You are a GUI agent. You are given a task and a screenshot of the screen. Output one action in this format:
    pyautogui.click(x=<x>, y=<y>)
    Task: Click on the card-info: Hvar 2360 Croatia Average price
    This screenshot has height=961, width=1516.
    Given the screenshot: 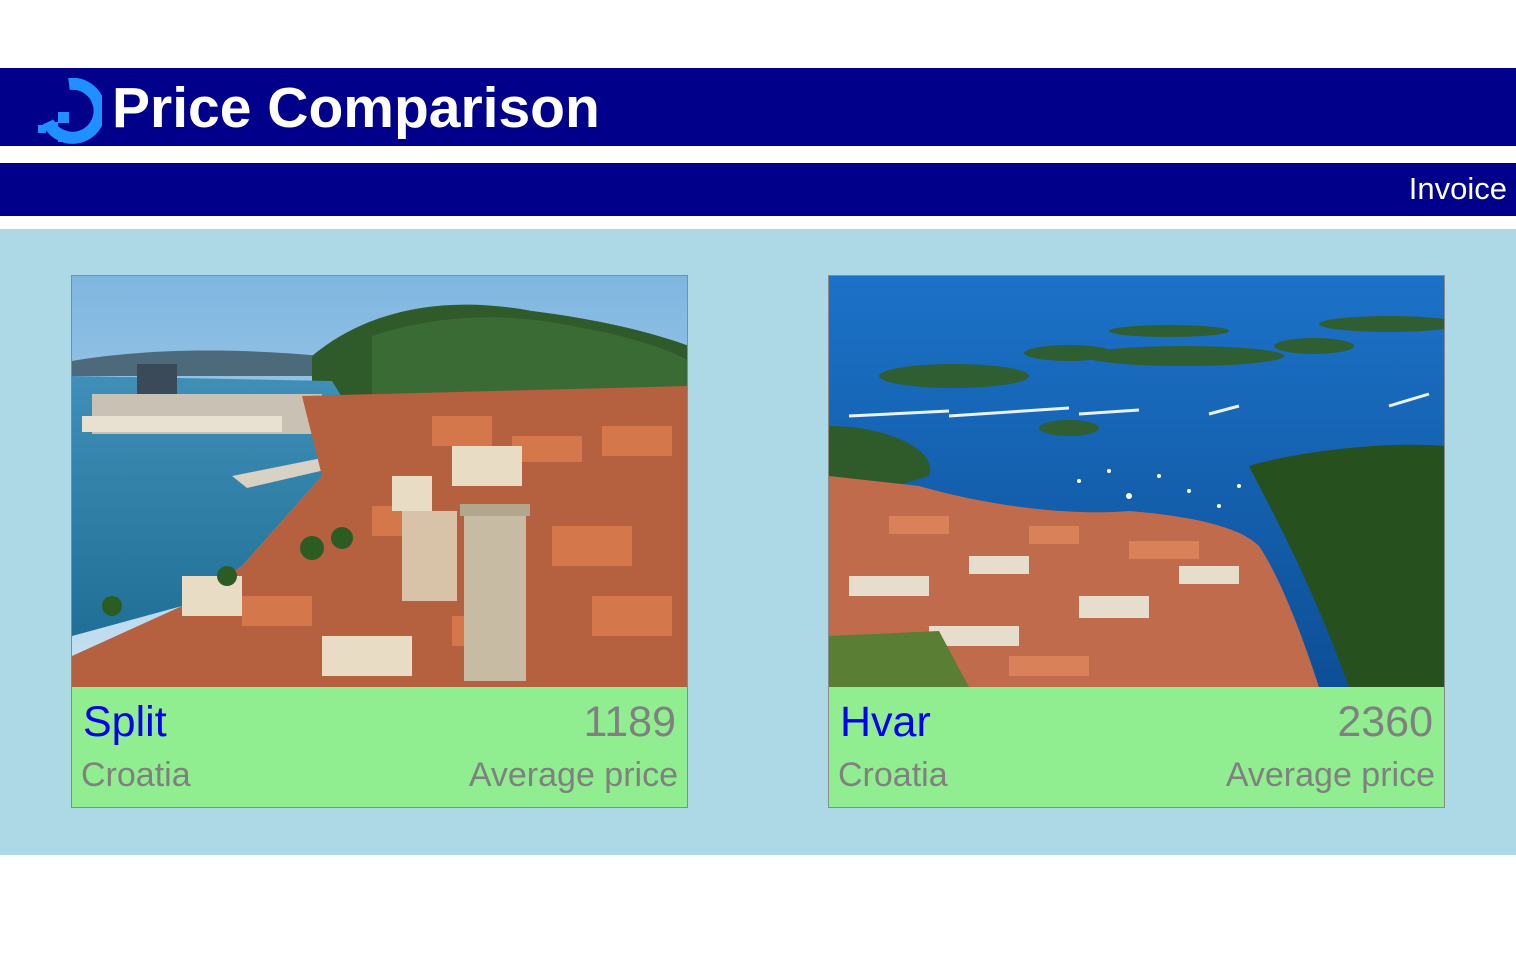 What is the action you would take?
    pyautogui.click(x=1136, y=747)
    